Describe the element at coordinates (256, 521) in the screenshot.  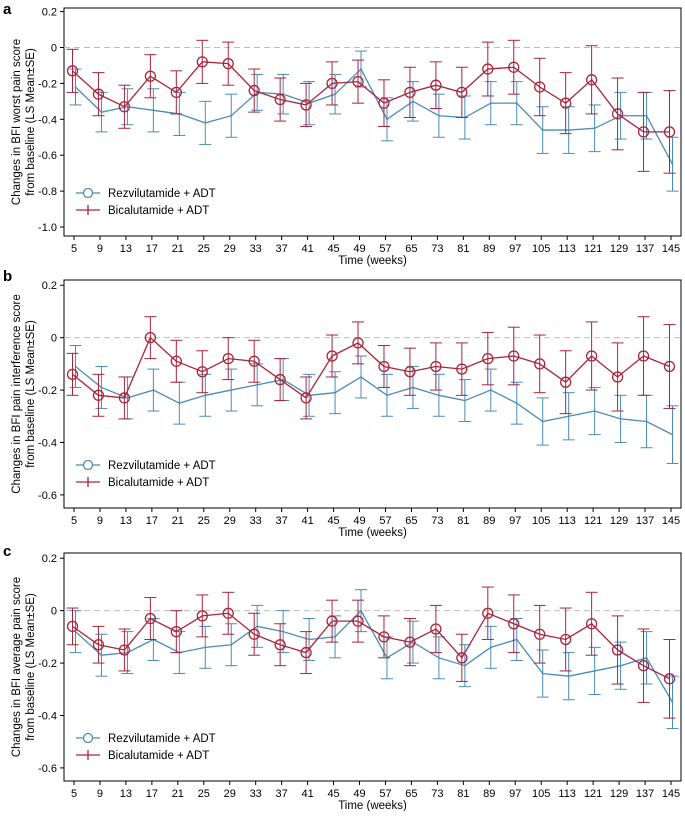
I see `x-tick-label: 33` at that location.